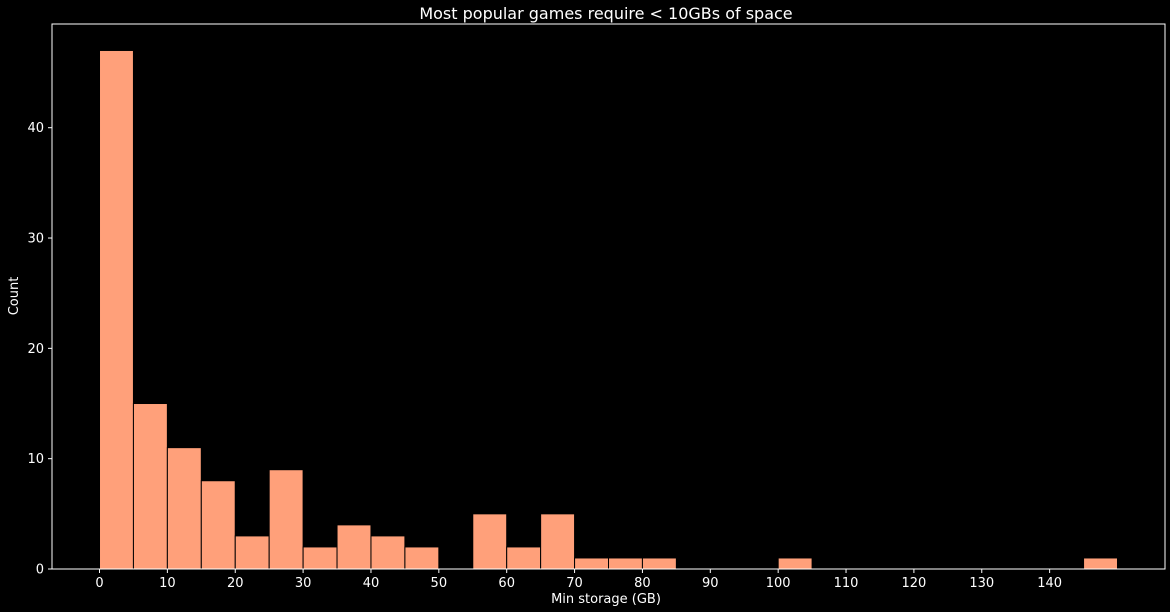 The height and width of the screenshot is (612, 1170). Describe the element at coordinates (35, 239) in the screenshot. I see `y-tick-label: 30` at that location.